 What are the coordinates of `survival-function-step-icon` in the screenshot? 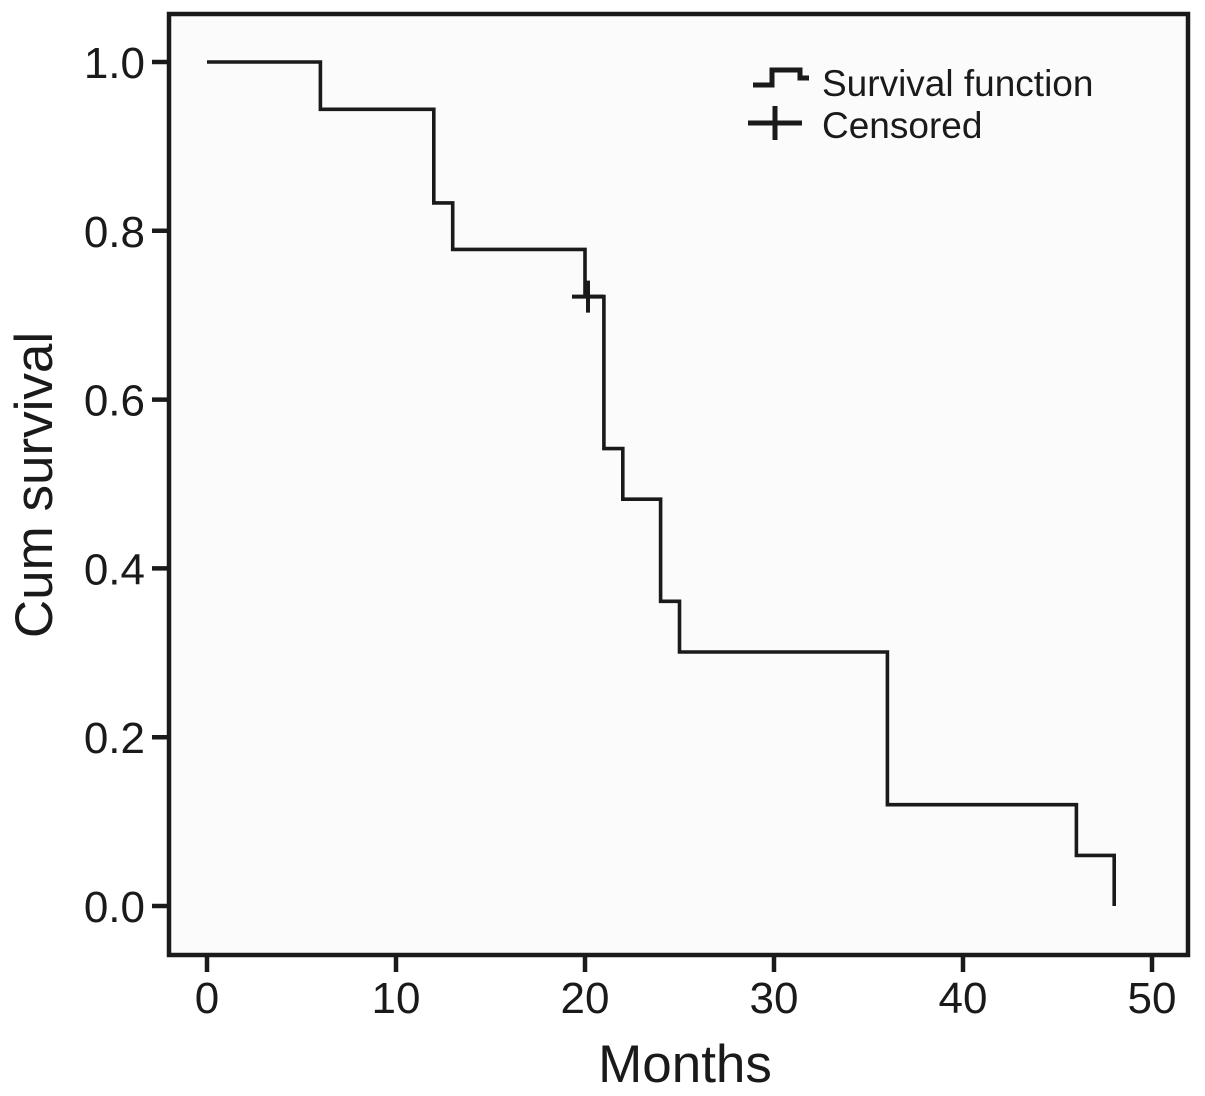 It's located at (781, 77).